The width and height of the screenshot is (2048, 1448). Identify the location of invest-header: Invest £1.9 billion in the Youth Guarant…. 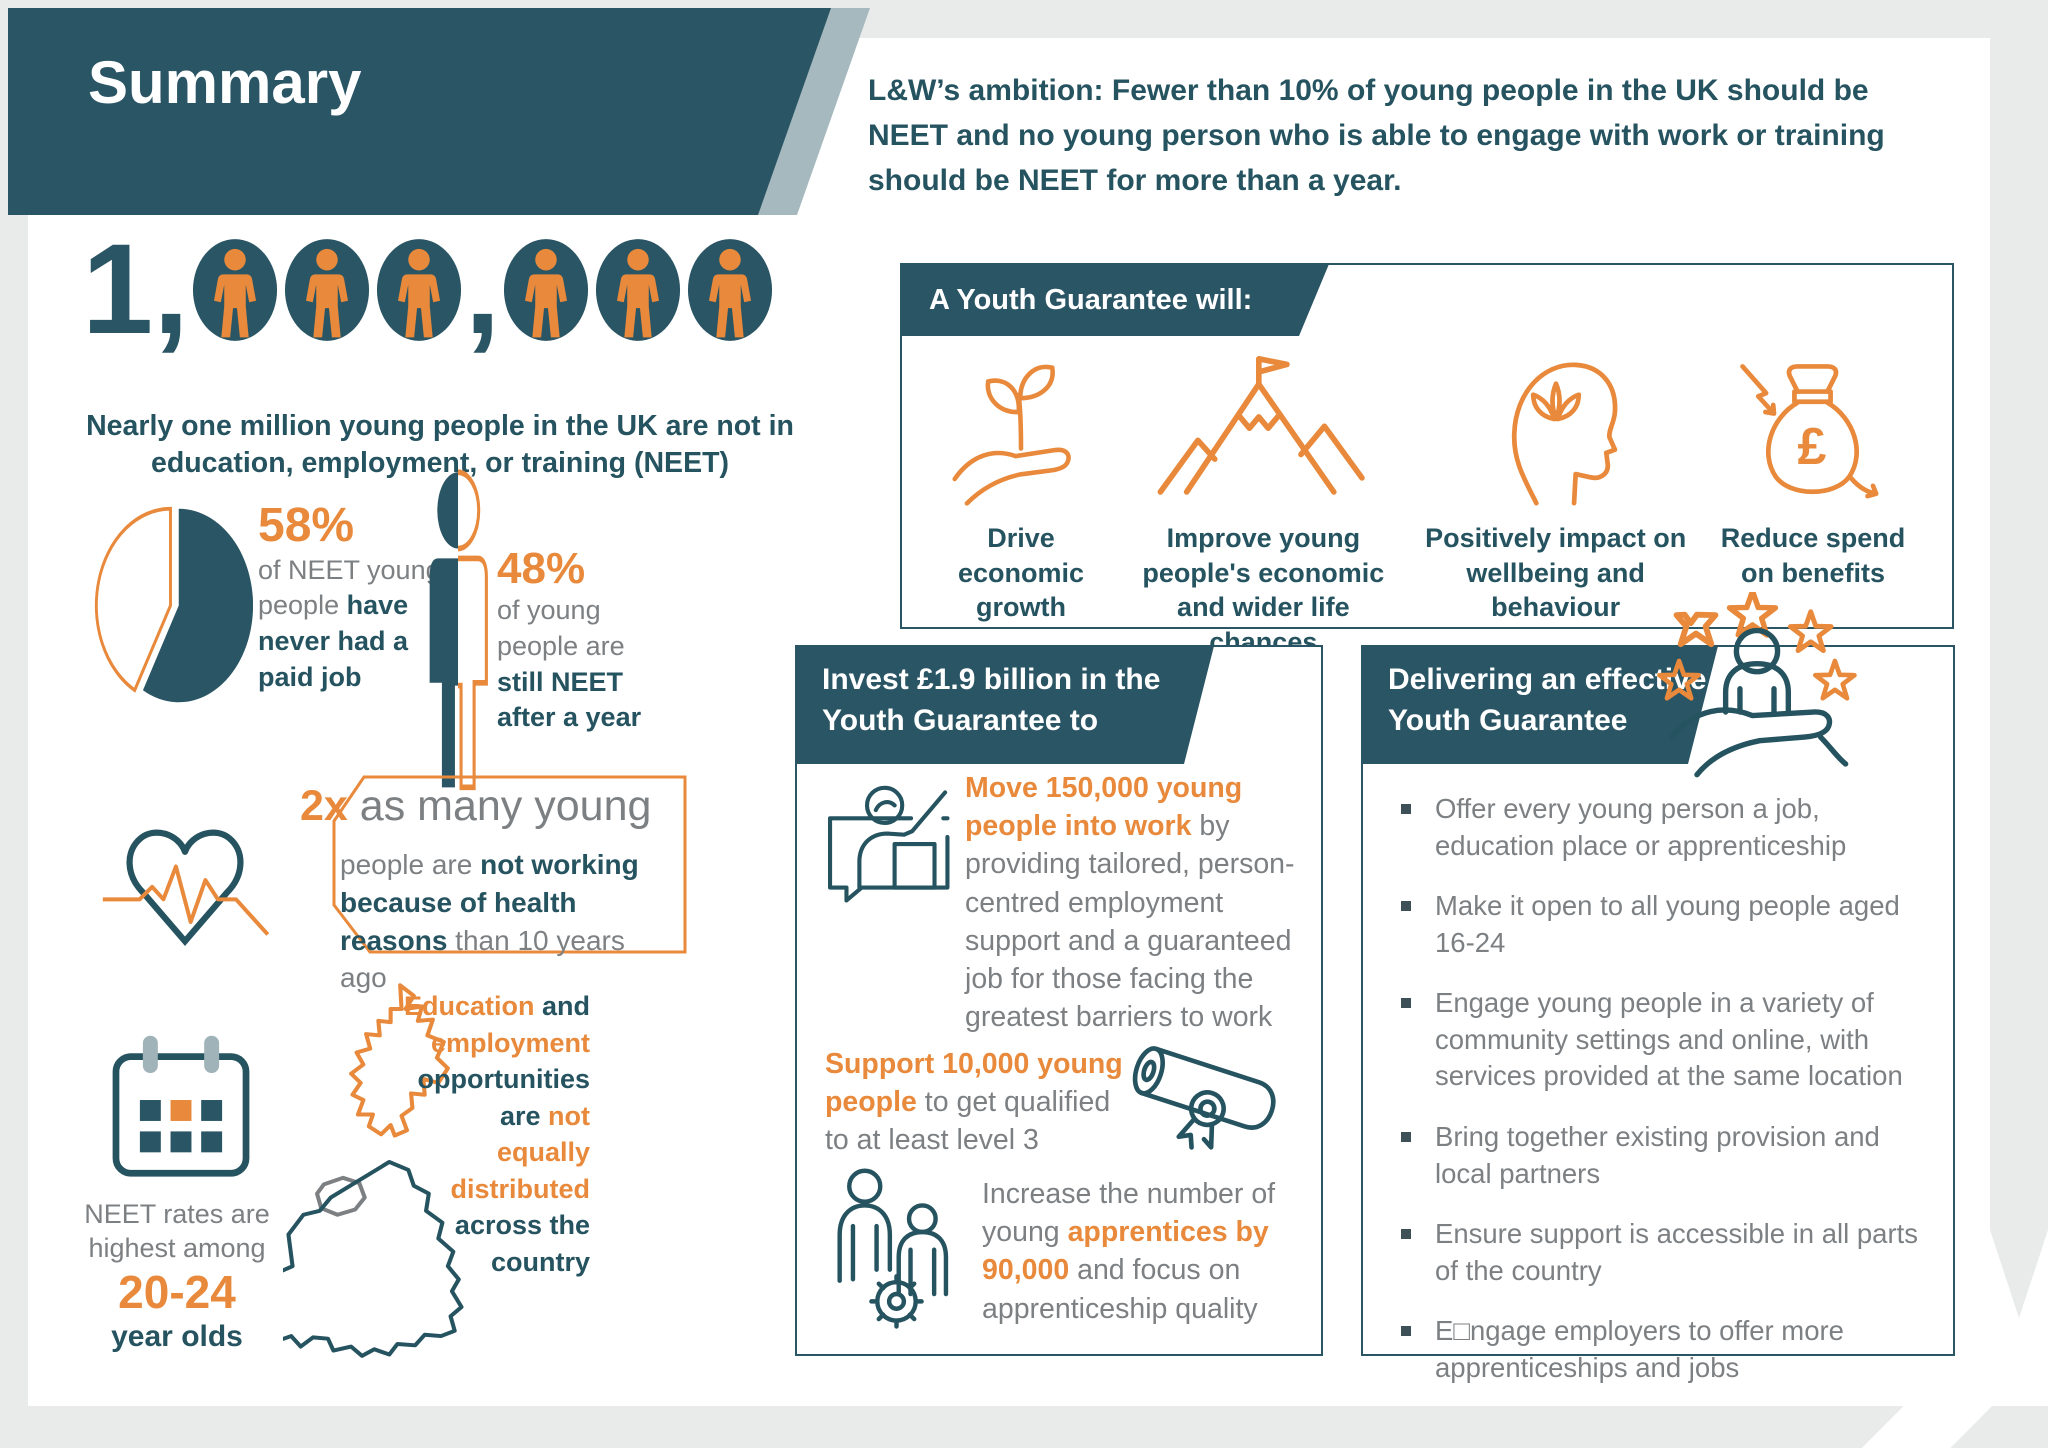
(1005, 705).